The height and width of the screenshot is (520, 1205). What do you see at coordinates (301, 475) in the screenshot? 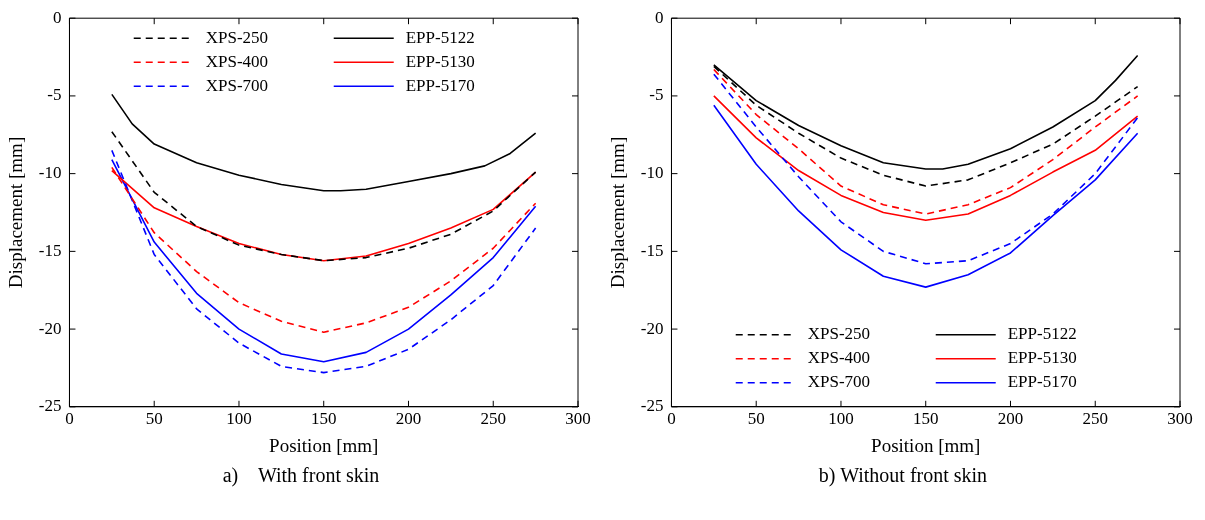
I see `text: a) With front skin` at bounding box center [301, 475].